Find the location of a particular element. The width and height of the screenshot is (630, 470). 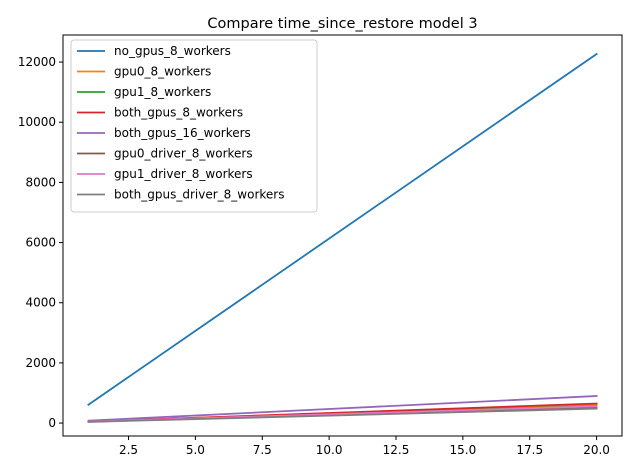

x-tick-label: 2.5 is located at coordinates (128, 450).